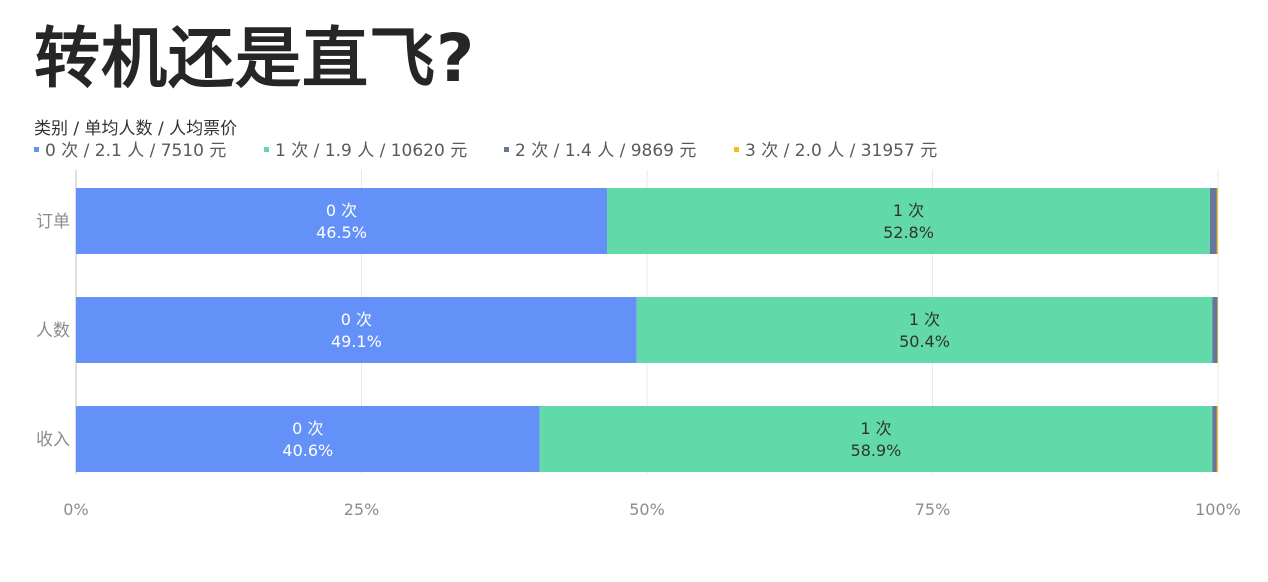 The height and width of the screenshot is (582, 1268). I want to click on legend-label: 1 次 / 1.9 人 / 10620 元, so click(371, 151).